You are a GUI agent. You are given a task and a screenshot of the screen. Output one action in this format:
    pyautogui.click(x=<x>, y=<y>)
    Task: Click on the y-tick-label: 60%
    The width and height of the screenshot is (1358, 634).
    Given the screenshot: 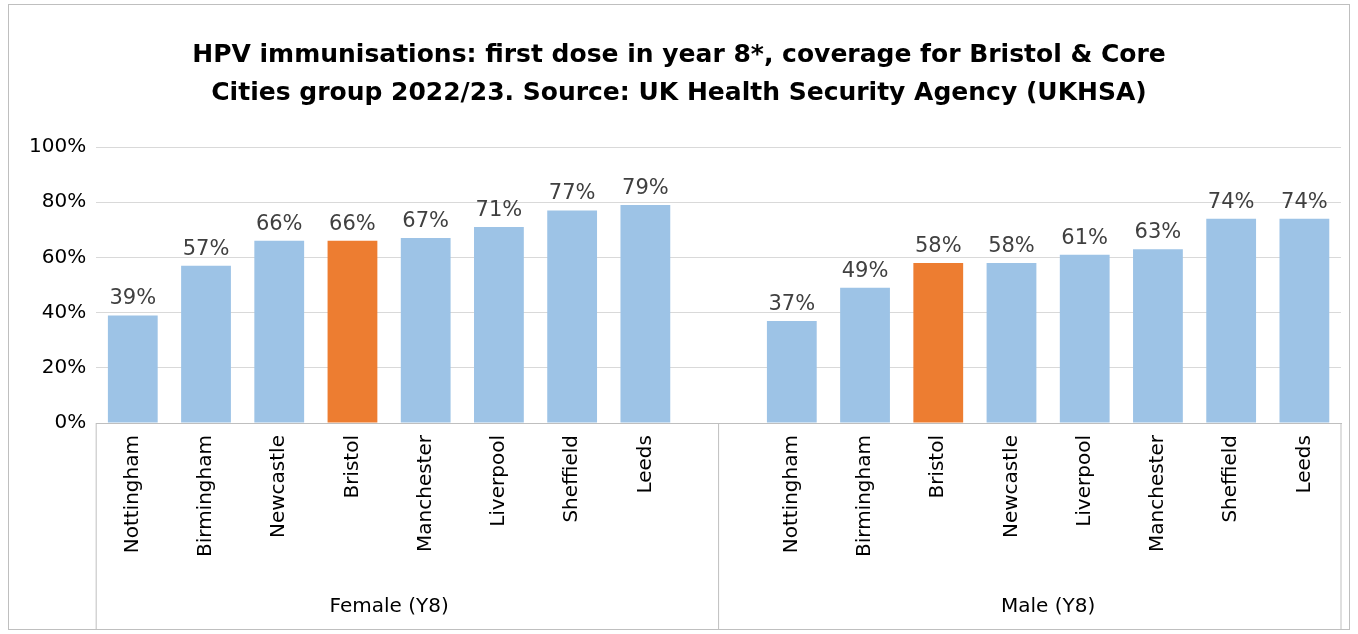 What is the action you would take?
    pyautogui.click(x=64, y=255)
    